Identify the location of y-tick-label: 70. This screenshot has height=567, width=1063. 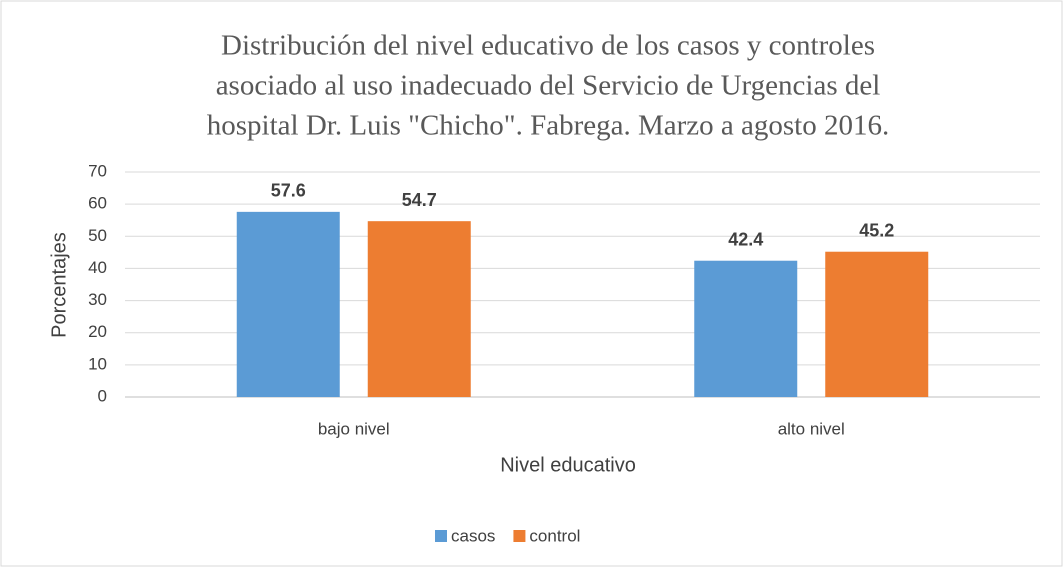
(97, 170).